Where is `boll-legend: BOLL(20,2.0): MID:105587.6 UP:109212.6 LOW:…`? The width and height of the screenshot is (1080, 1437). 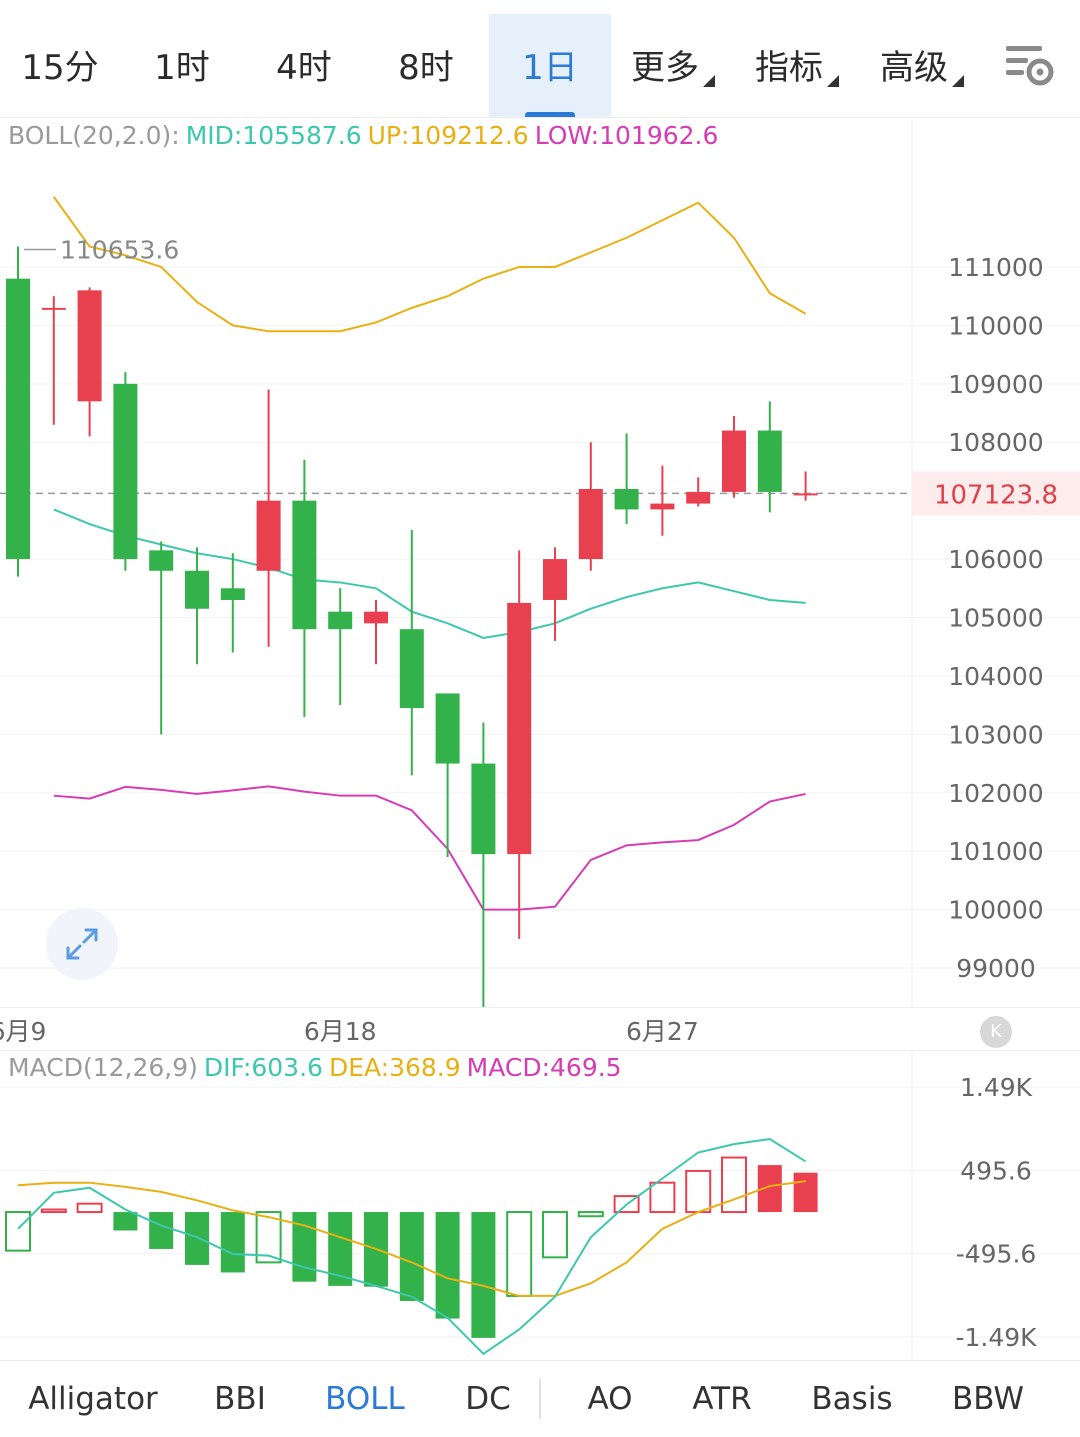 boll-legend: BOLL(20,2.0): MID:105587.6 UP:109212.6 LOW:… is located at coordinates (366, 135).